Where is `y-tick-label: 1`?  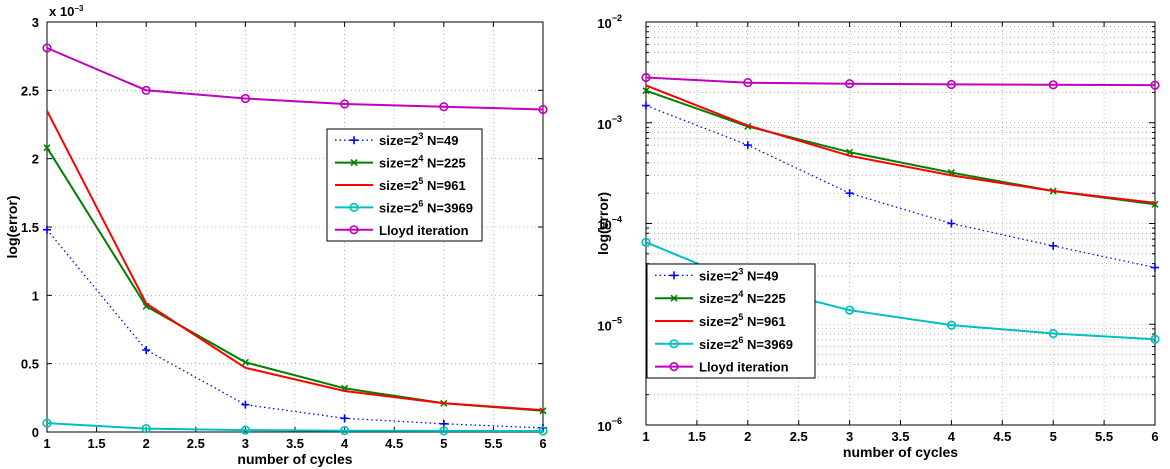 y-tick-label: 1 is located at coordinates (35, 295).